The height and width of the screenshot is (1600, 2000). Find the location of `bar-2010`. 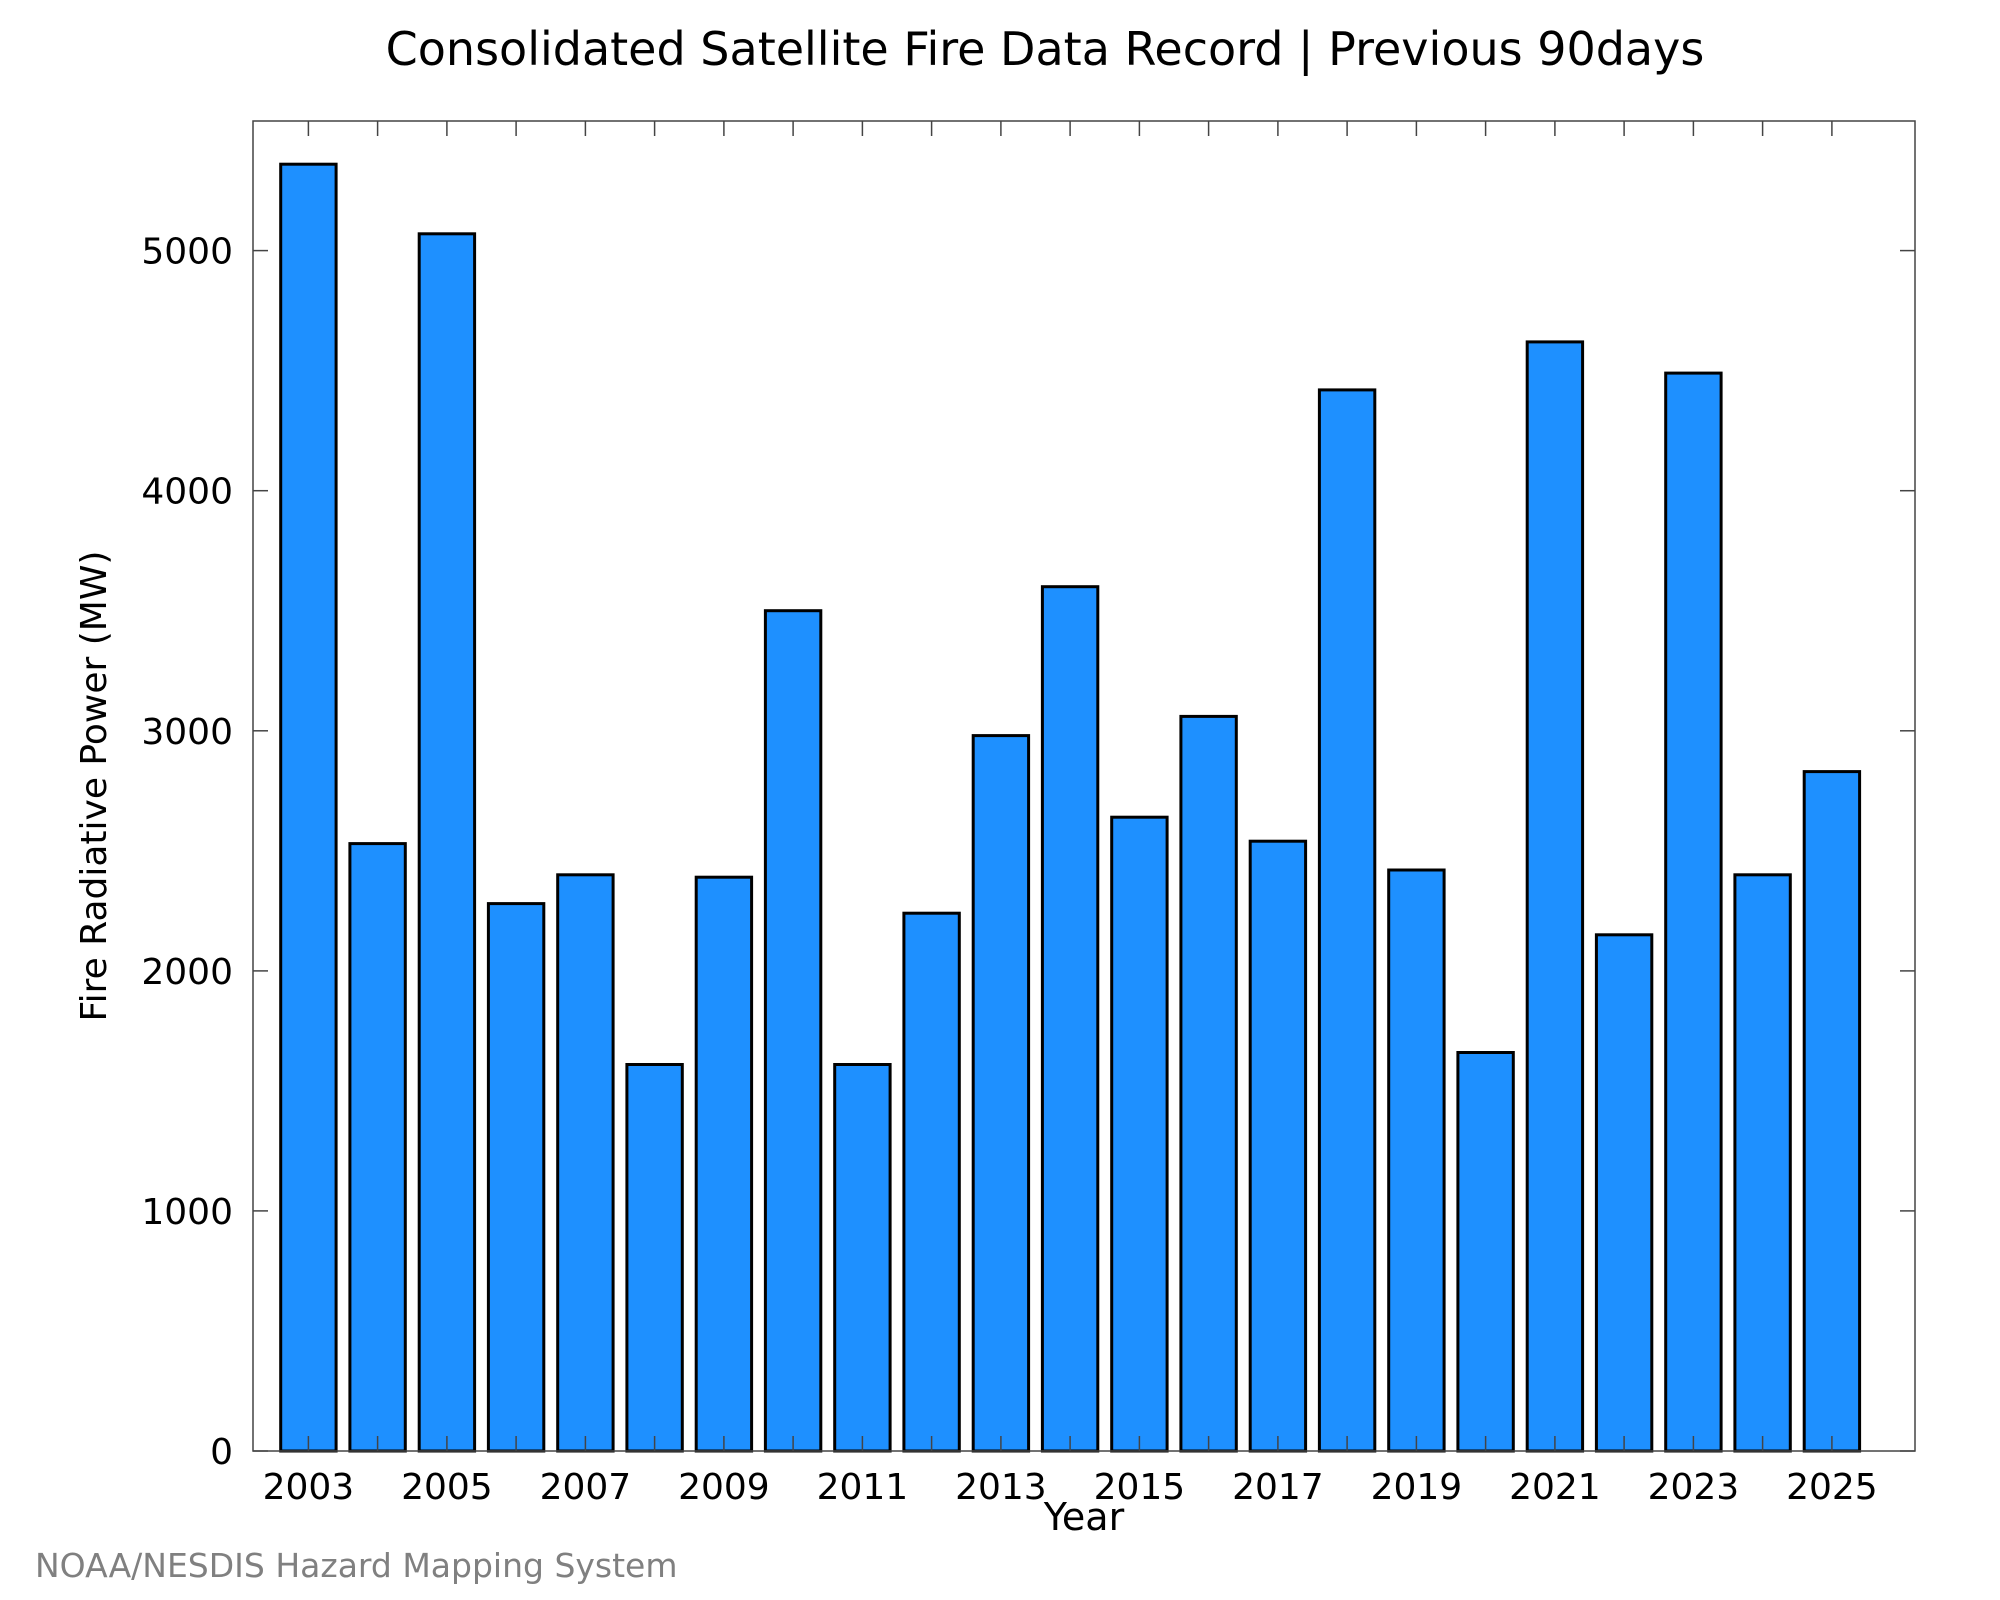

bar-2010 is located at coordinates (793, 1031).